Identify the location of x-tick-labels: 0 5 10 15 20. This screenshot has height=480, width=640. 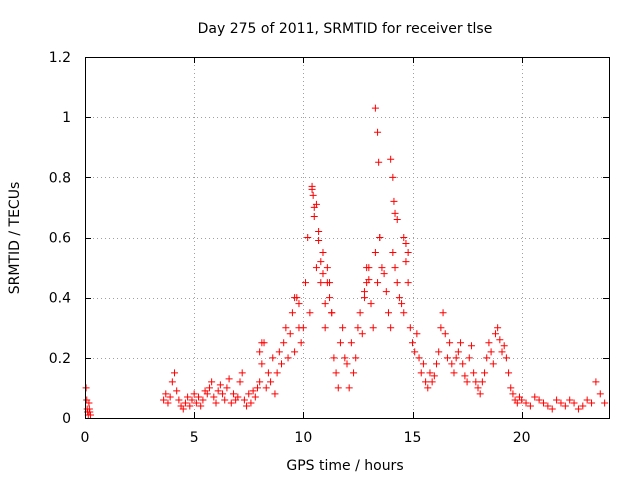
(306, 438).